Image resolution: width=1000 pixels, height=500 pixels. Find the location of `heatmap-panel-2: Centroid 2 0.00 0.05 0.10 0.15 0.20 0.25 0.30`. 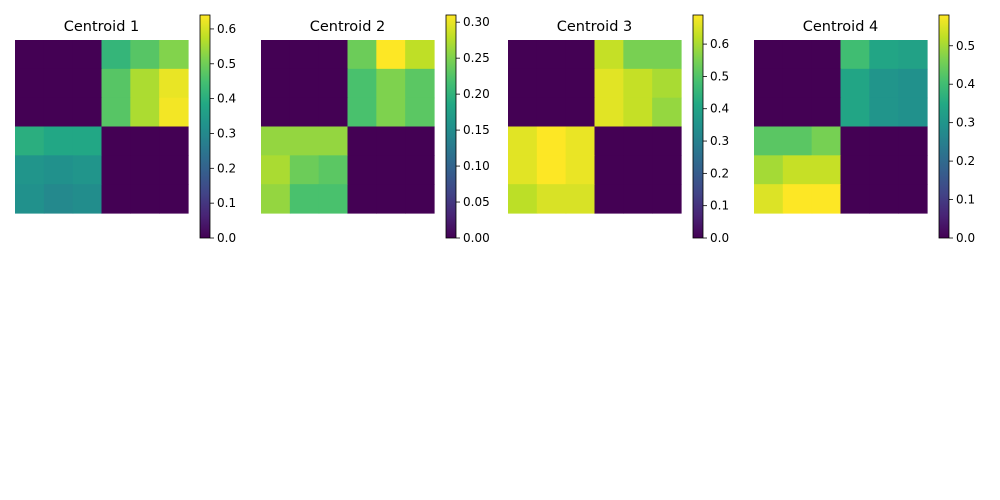

heatmap-panel-2: Centroid 2 0.00 0.05 0.10 0.15 0.20 0.25 0.30 is located at coordinates (375, 129).